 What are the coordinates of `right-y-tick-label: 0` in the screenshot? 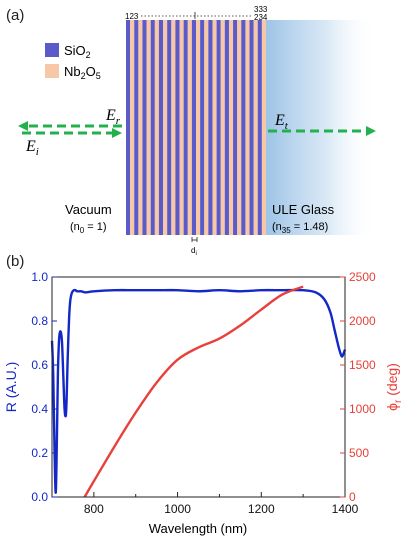 It's located at (352, 497).